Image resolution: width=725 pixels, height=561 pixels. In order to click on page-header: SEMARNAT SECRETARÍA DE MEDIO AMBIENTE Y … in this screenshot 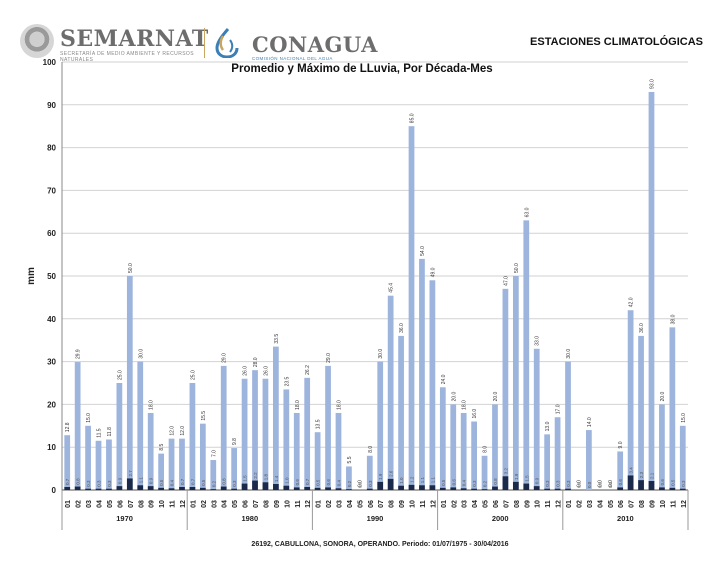, I will do `click(362, 32)`.